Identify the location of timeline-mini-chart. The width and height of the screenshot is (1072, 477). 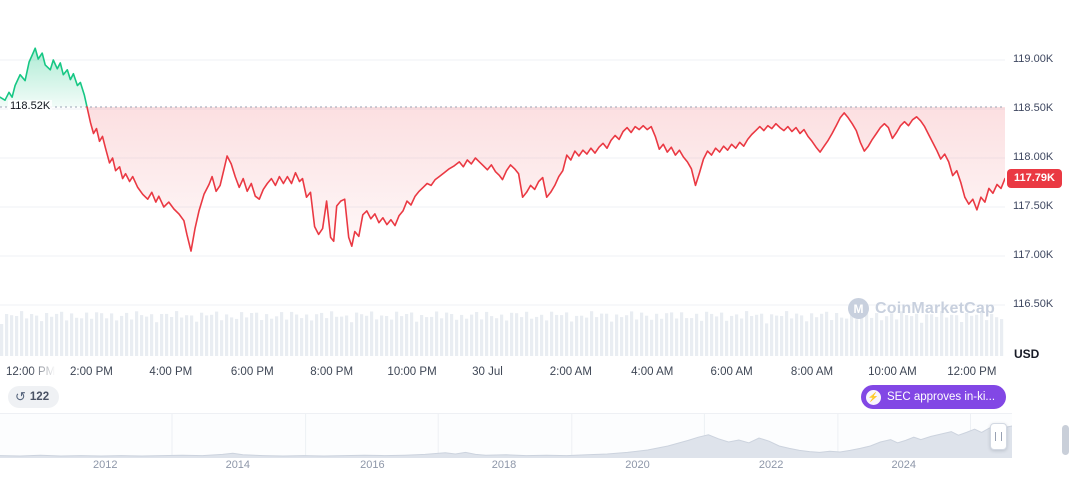
(506, 436).